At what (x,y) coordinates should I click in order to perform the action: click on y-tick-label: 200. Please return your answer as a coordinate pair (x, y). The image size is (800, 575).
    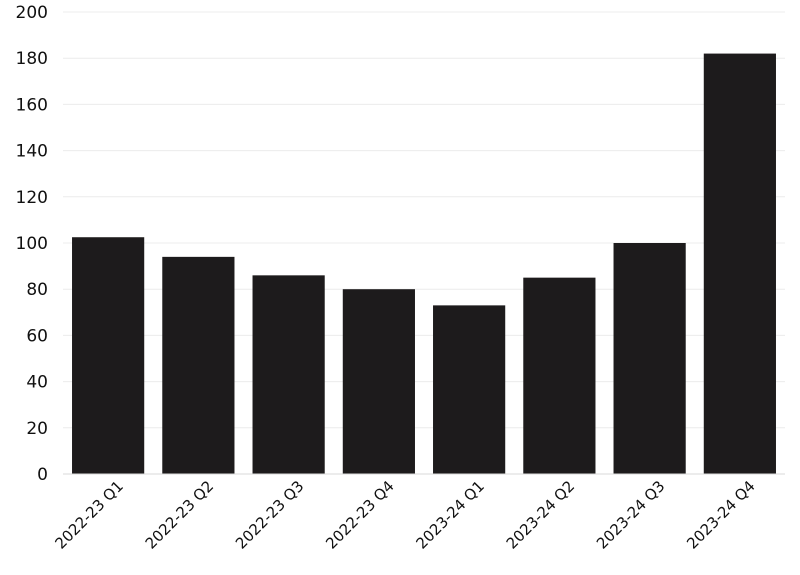
    Looking at the image, I should click on (32, 13).